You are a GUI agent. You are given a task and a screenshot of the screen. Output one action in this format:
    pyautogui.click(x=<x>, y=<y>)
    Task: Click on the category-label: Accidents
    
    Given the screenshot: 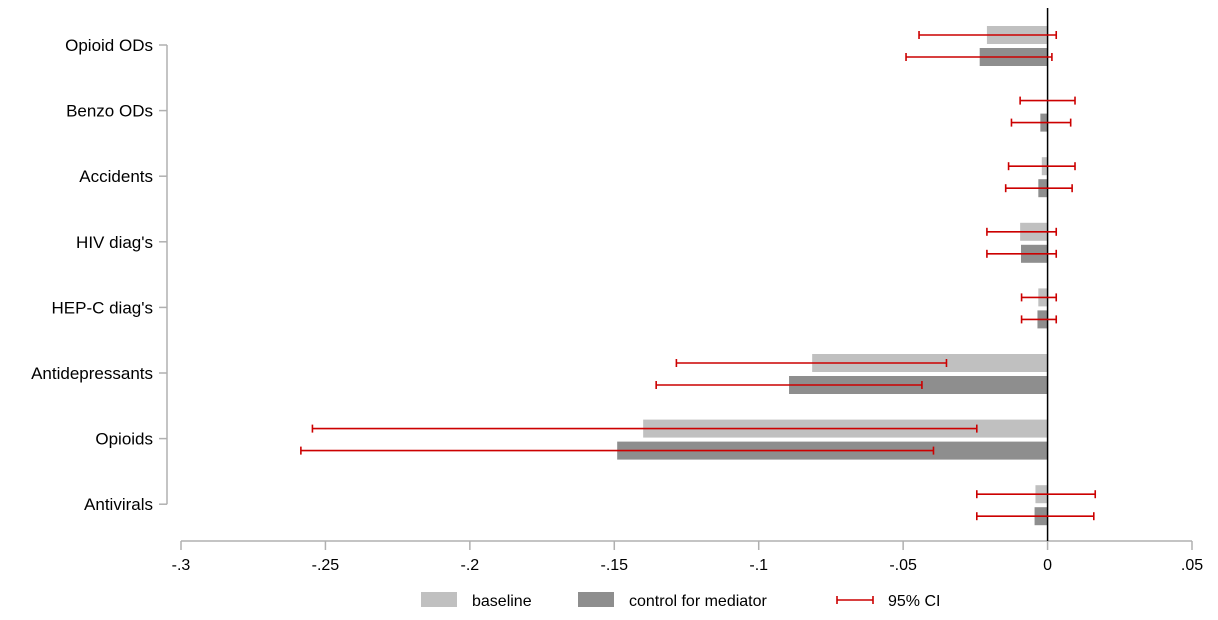 What is the action you would take?
    pyautogui.click(x=116, y=176)
    